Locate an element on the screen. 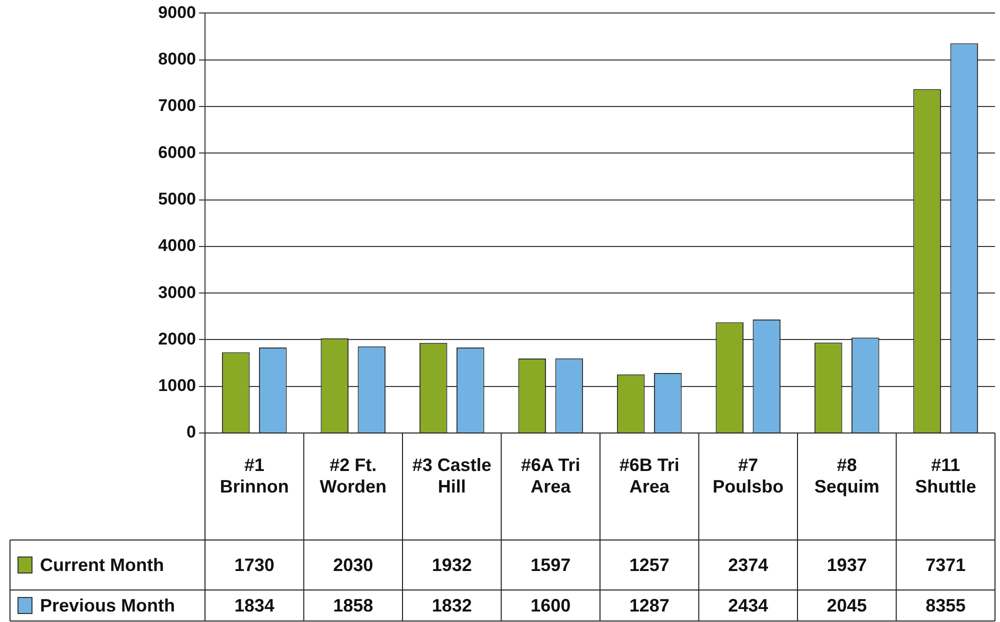  y-tick-label: 6000 is located at coordinates (177, 152).